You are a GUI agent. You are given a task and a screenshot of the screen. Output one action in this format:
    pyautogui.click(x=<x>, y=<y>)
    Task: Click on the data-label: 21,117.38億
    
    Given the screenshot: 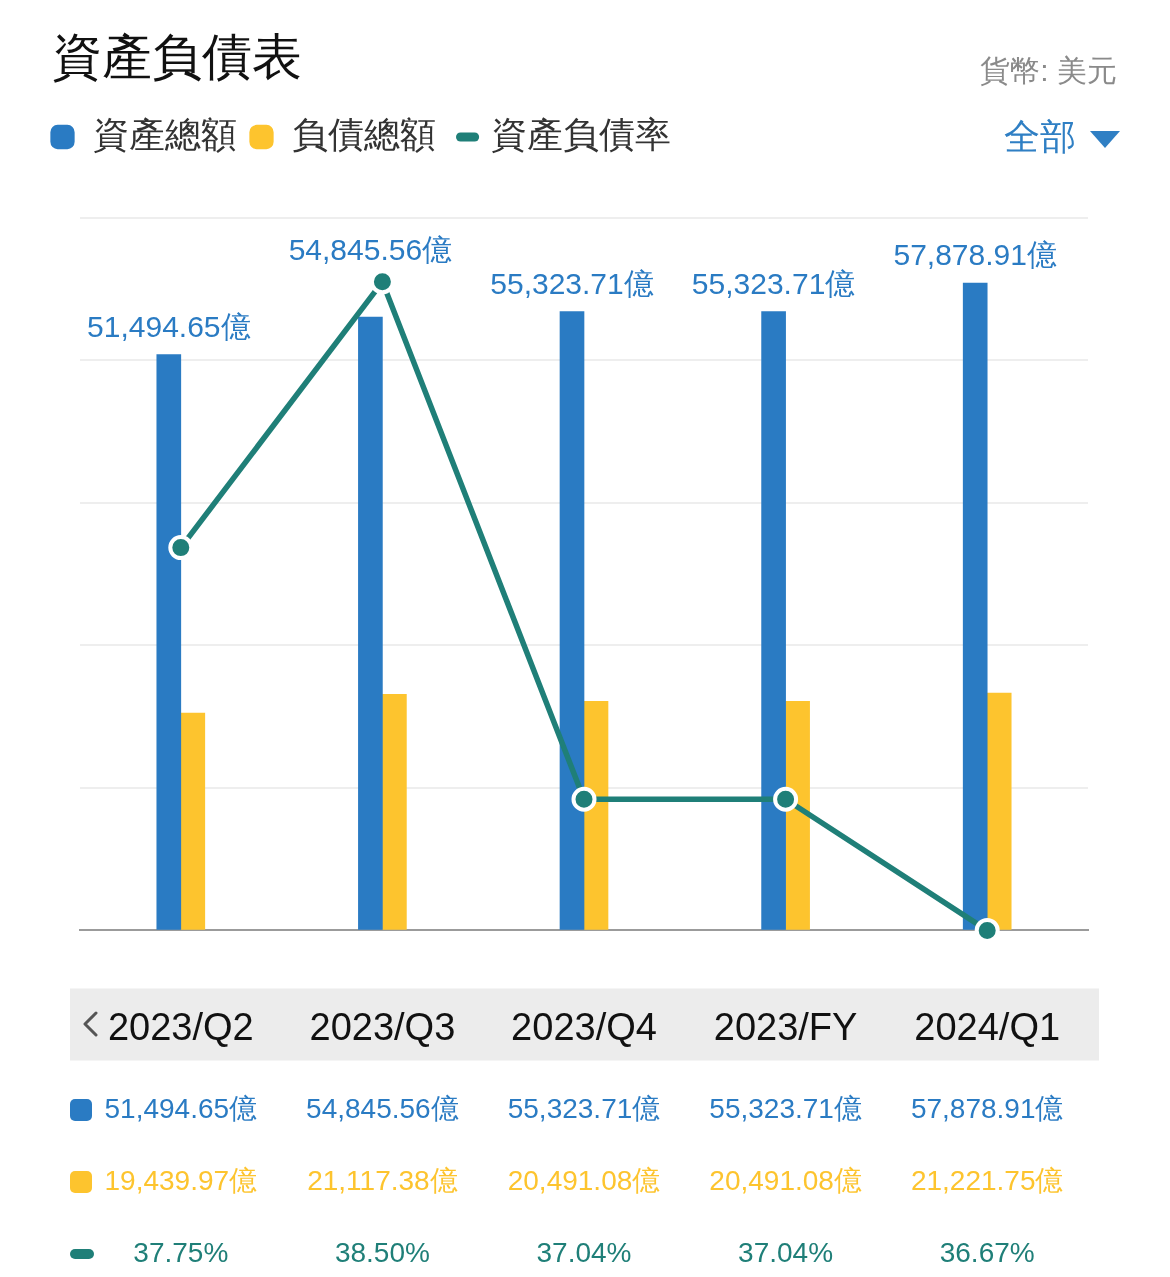 What is the action you would take?
    pyautogui.click(x=382, y=1181)
    